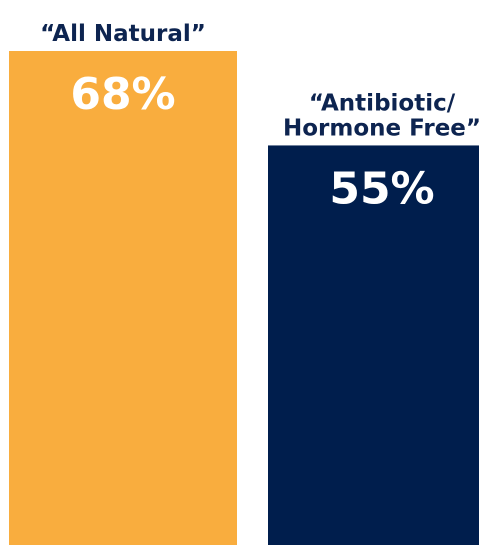  I want to click on category-label-line: “All Natural”, so click(123, 34).